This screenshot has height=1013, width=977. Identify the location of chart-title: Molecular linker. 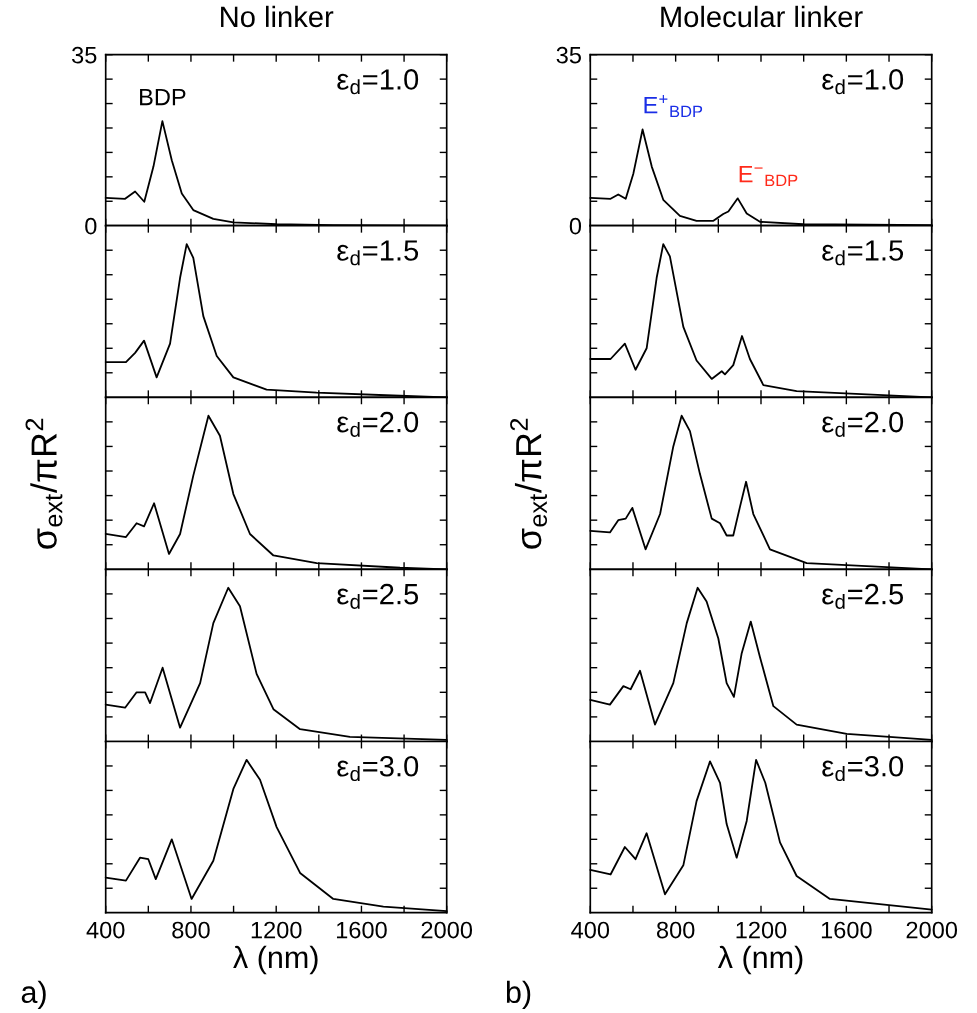
(762, 16).